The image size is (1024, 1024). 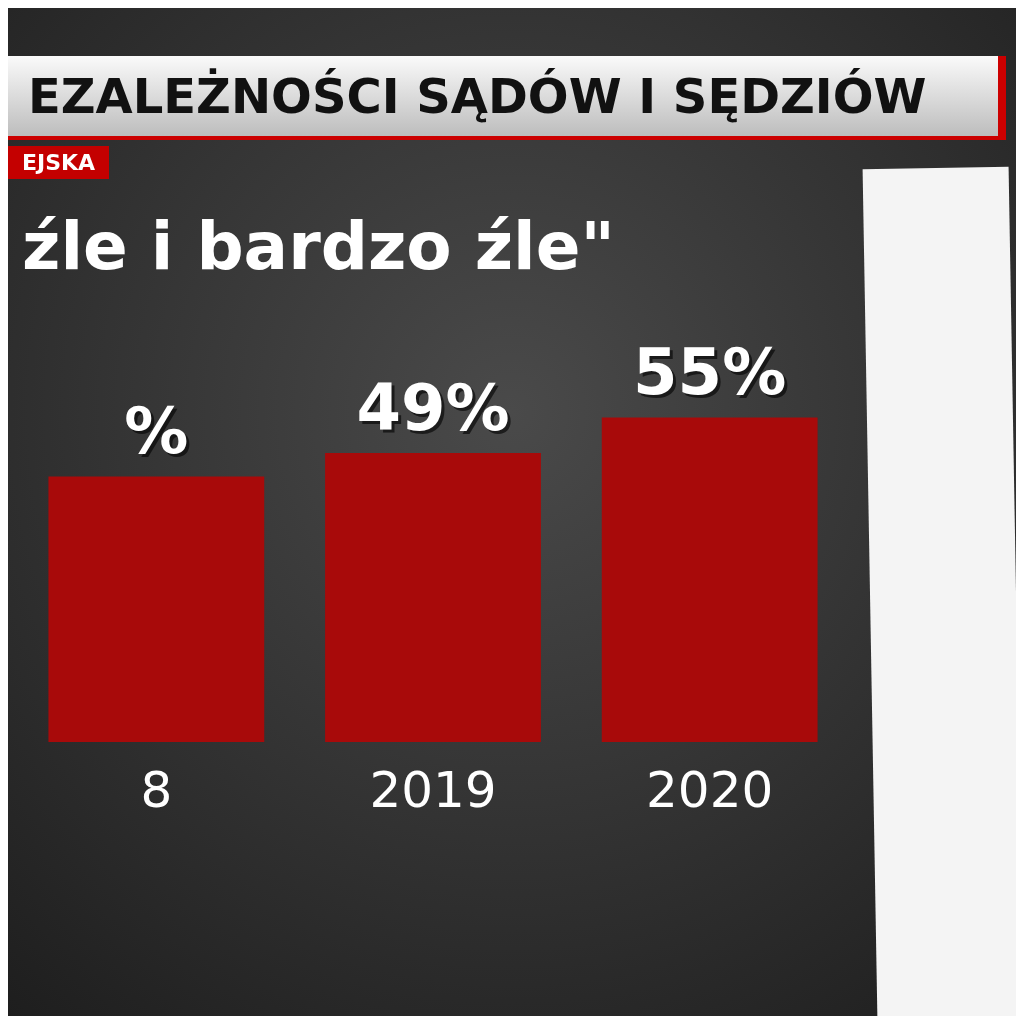 I want to click on data-label: 55%, so click(x=710, y=372).